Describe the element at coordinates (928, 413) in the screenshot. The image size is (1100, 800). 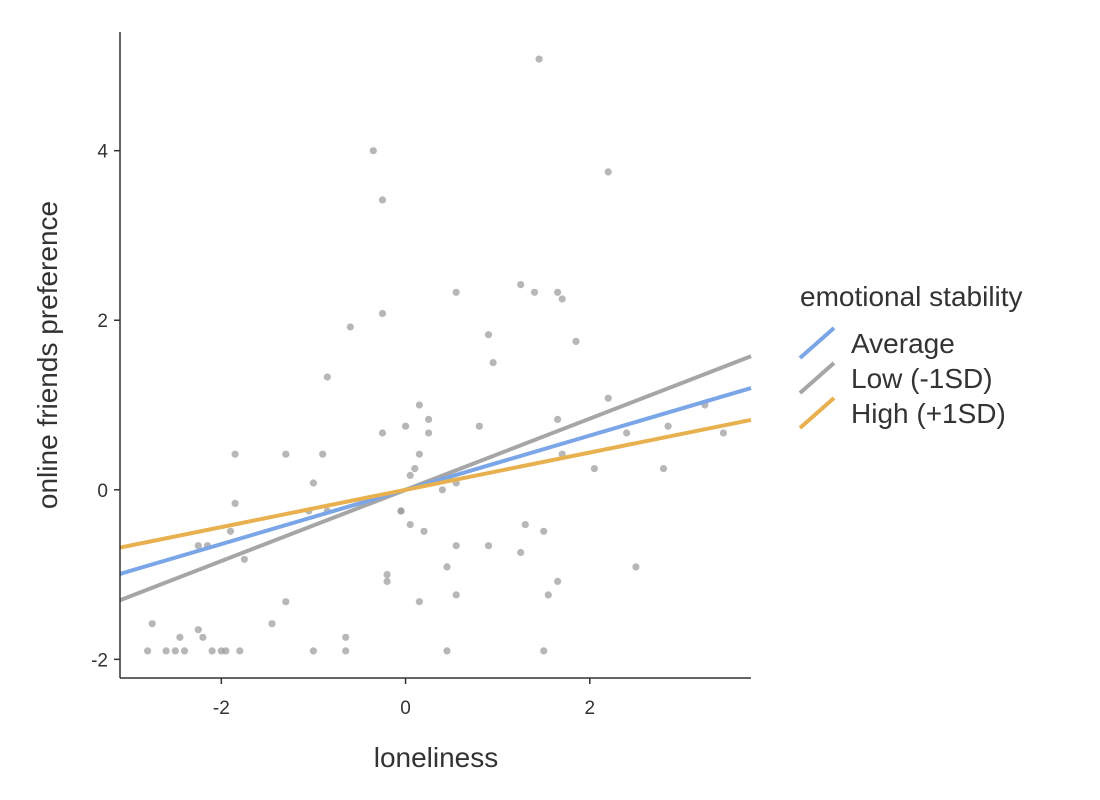
I see `legend-label: High (+1SD)` at that location.